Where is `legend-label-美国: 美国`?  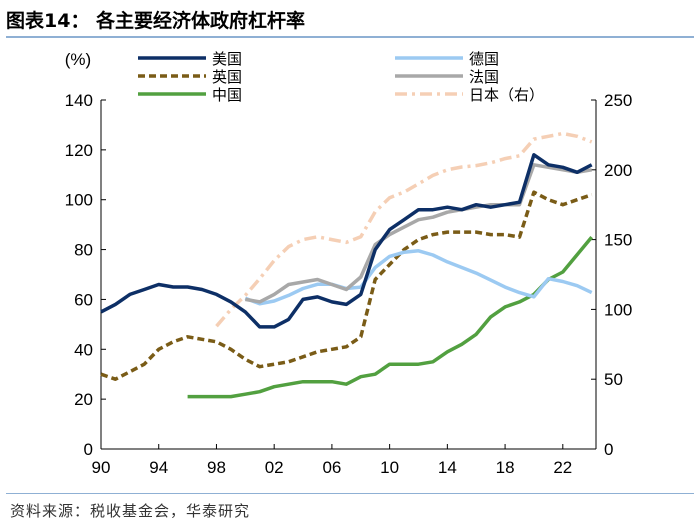 legend-label-美国: 美国 is located at coordinates (227, 59).